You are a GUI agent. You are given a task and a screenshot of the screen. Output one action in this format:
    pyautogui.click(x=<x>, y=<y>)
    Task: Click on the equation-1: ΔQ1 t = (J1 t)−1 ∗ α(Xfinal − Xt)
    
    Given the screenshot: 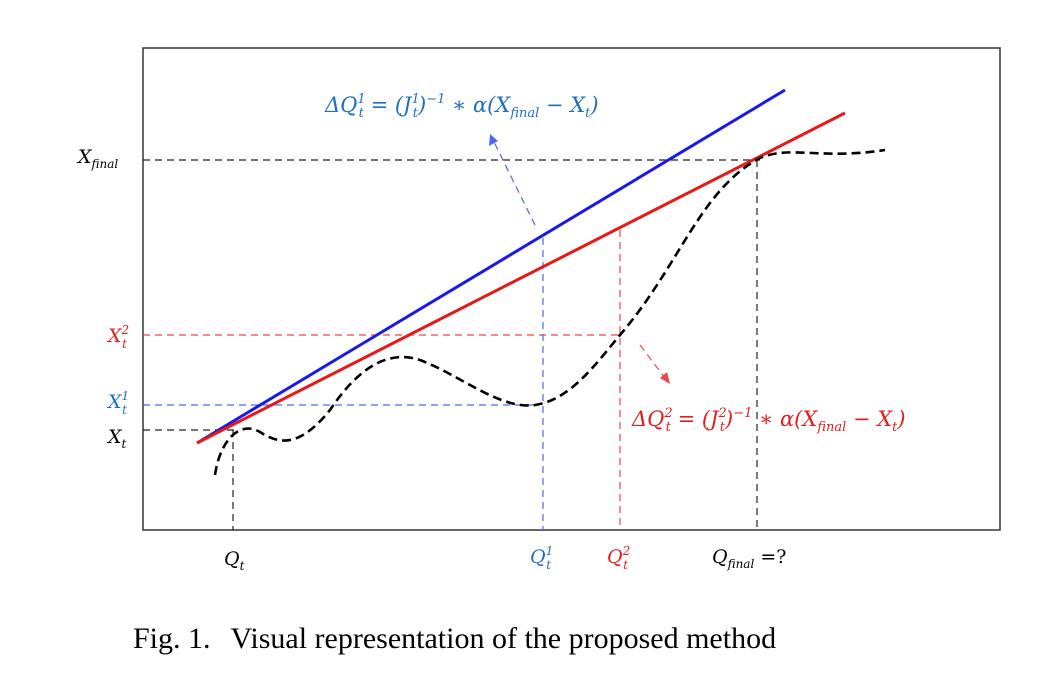 What is the action you would take?
    pyautogui.click(x=461, y=106)
    